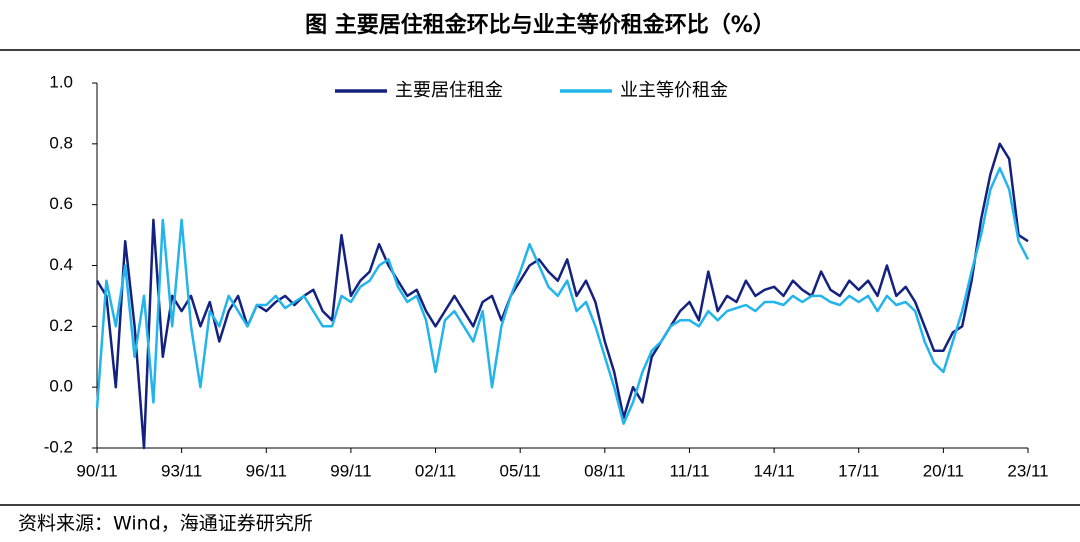 This screenshot has width=1080, height=542. Describe the element at coordinates (165, 524) in the screenshot. I see `source-note: 资料来源：Wind，海通证券研究所` at that location.